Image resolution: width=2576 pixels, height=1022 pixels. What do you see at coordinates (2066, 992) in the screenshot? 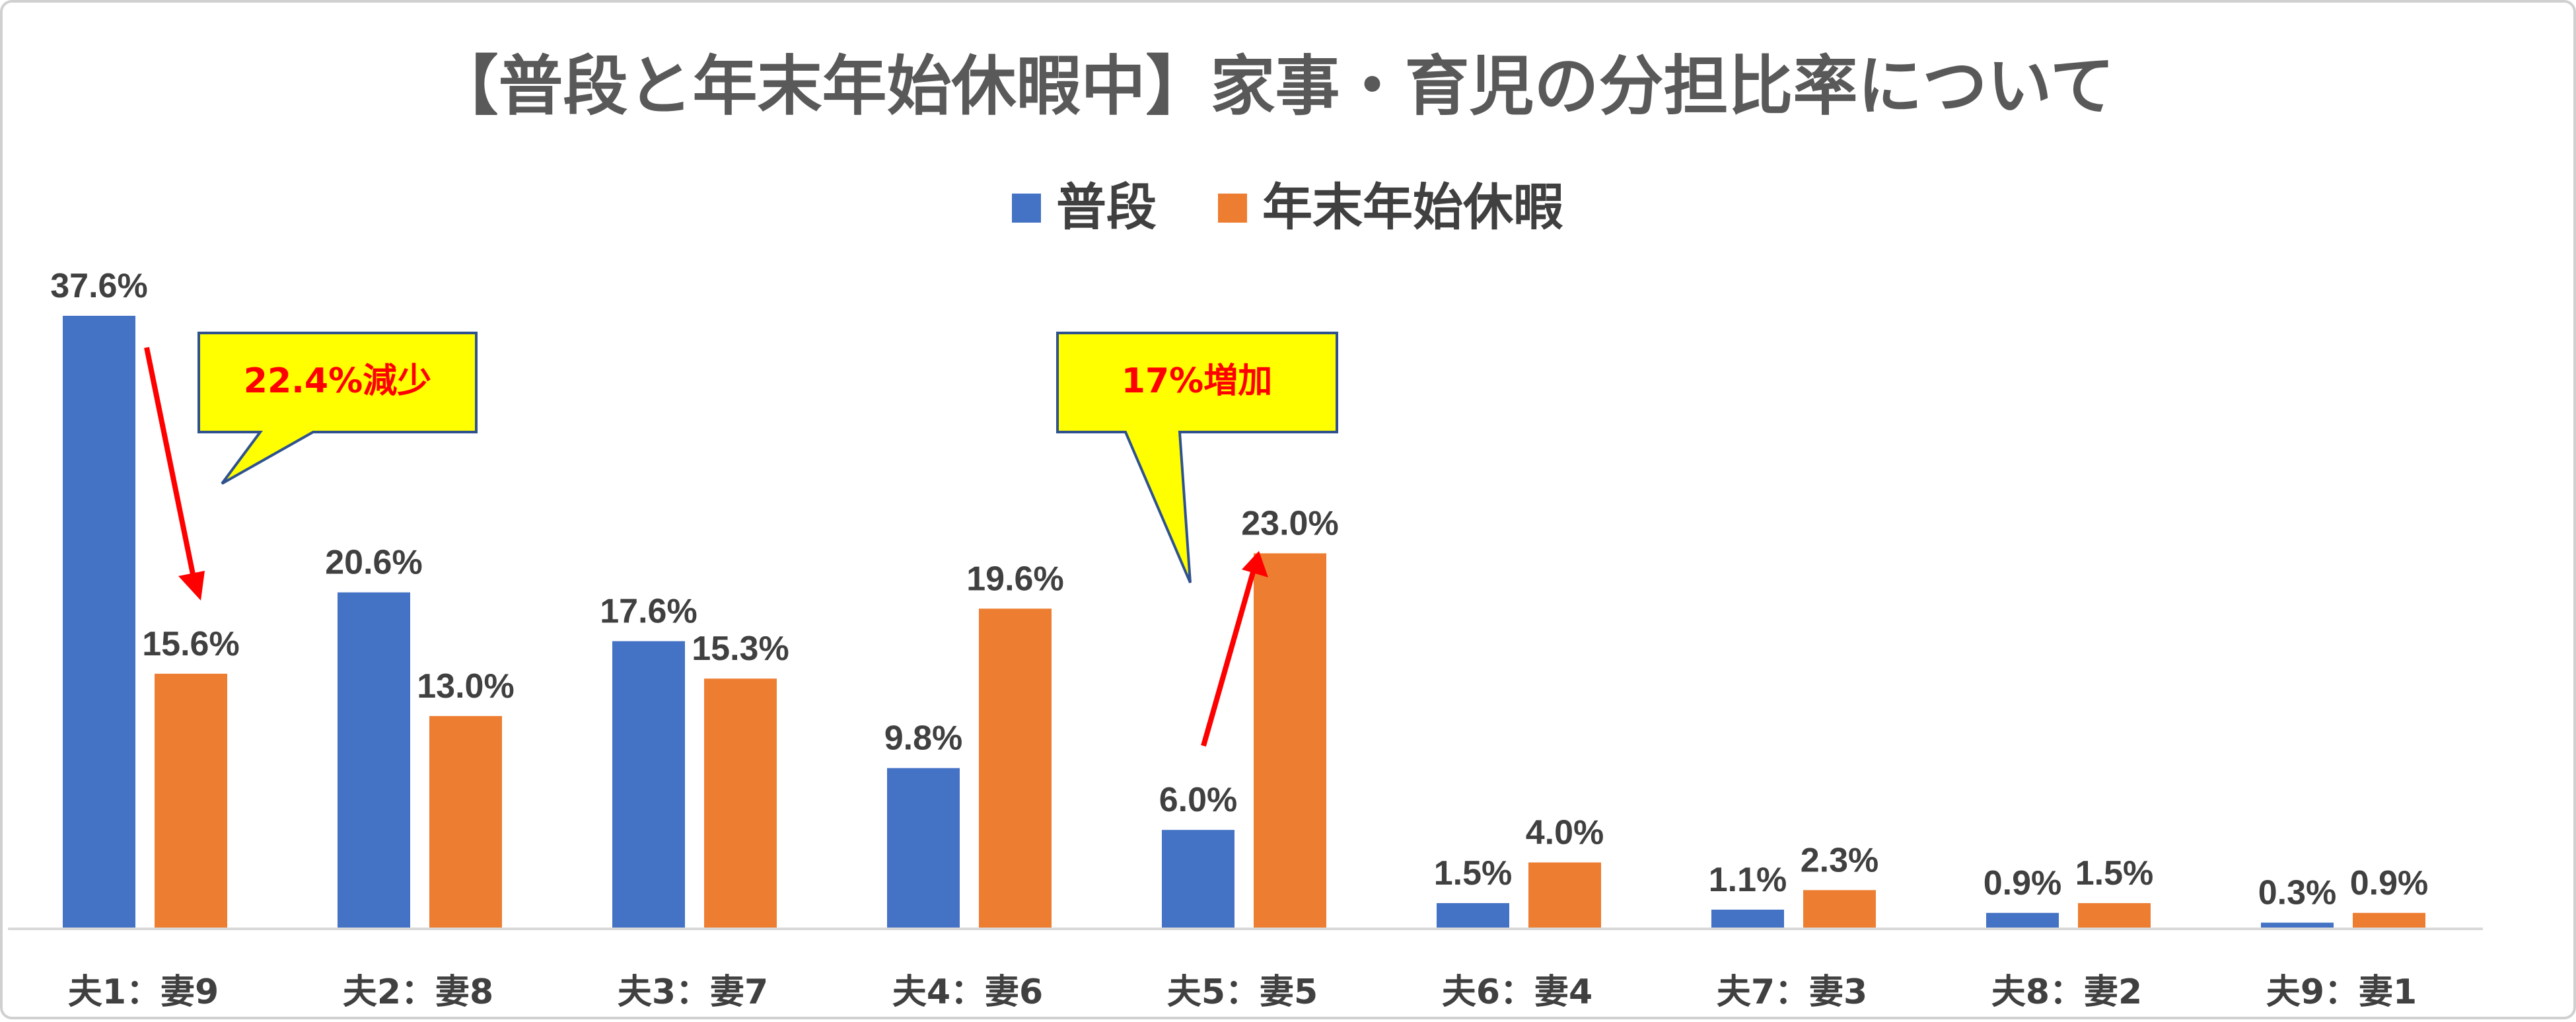
I see `x-tick-label-8: 夫8：妻2` at bounding box center [2066, 992].